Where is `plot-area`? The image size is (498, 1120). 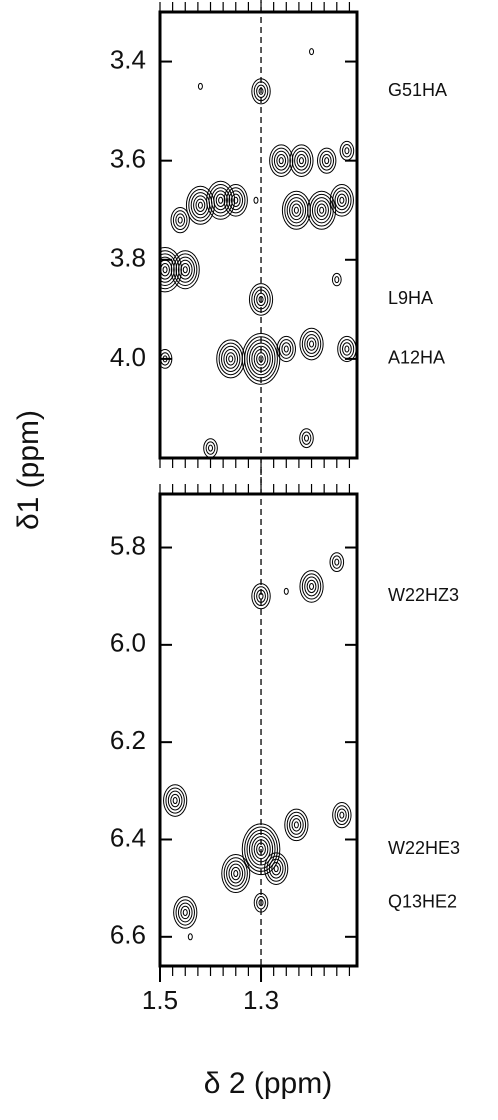
plot-area is located at coordinates (258, 253).